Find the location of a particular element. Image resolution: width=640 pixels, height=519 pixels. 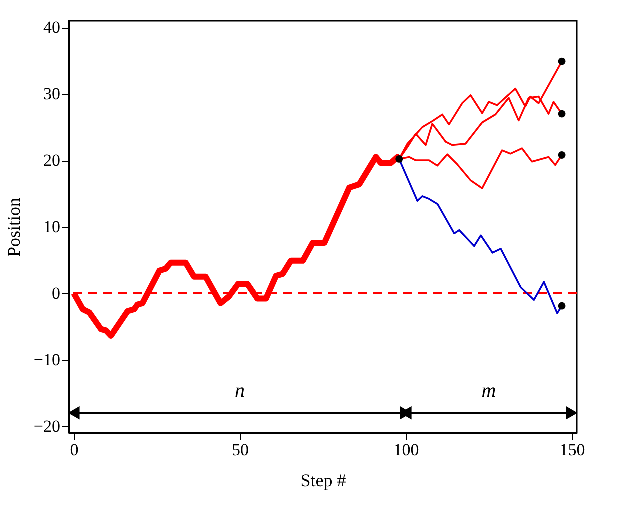

y-tick-label: 30 is located at coordinates (52, 94).